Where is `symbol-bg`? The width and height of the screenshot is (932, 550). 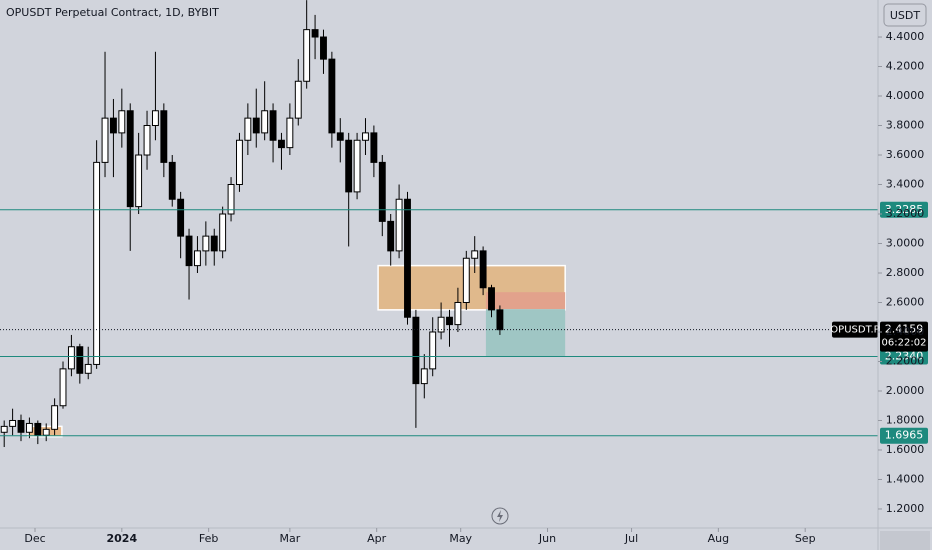
symbol-bg is located at coordinates (855, 329).